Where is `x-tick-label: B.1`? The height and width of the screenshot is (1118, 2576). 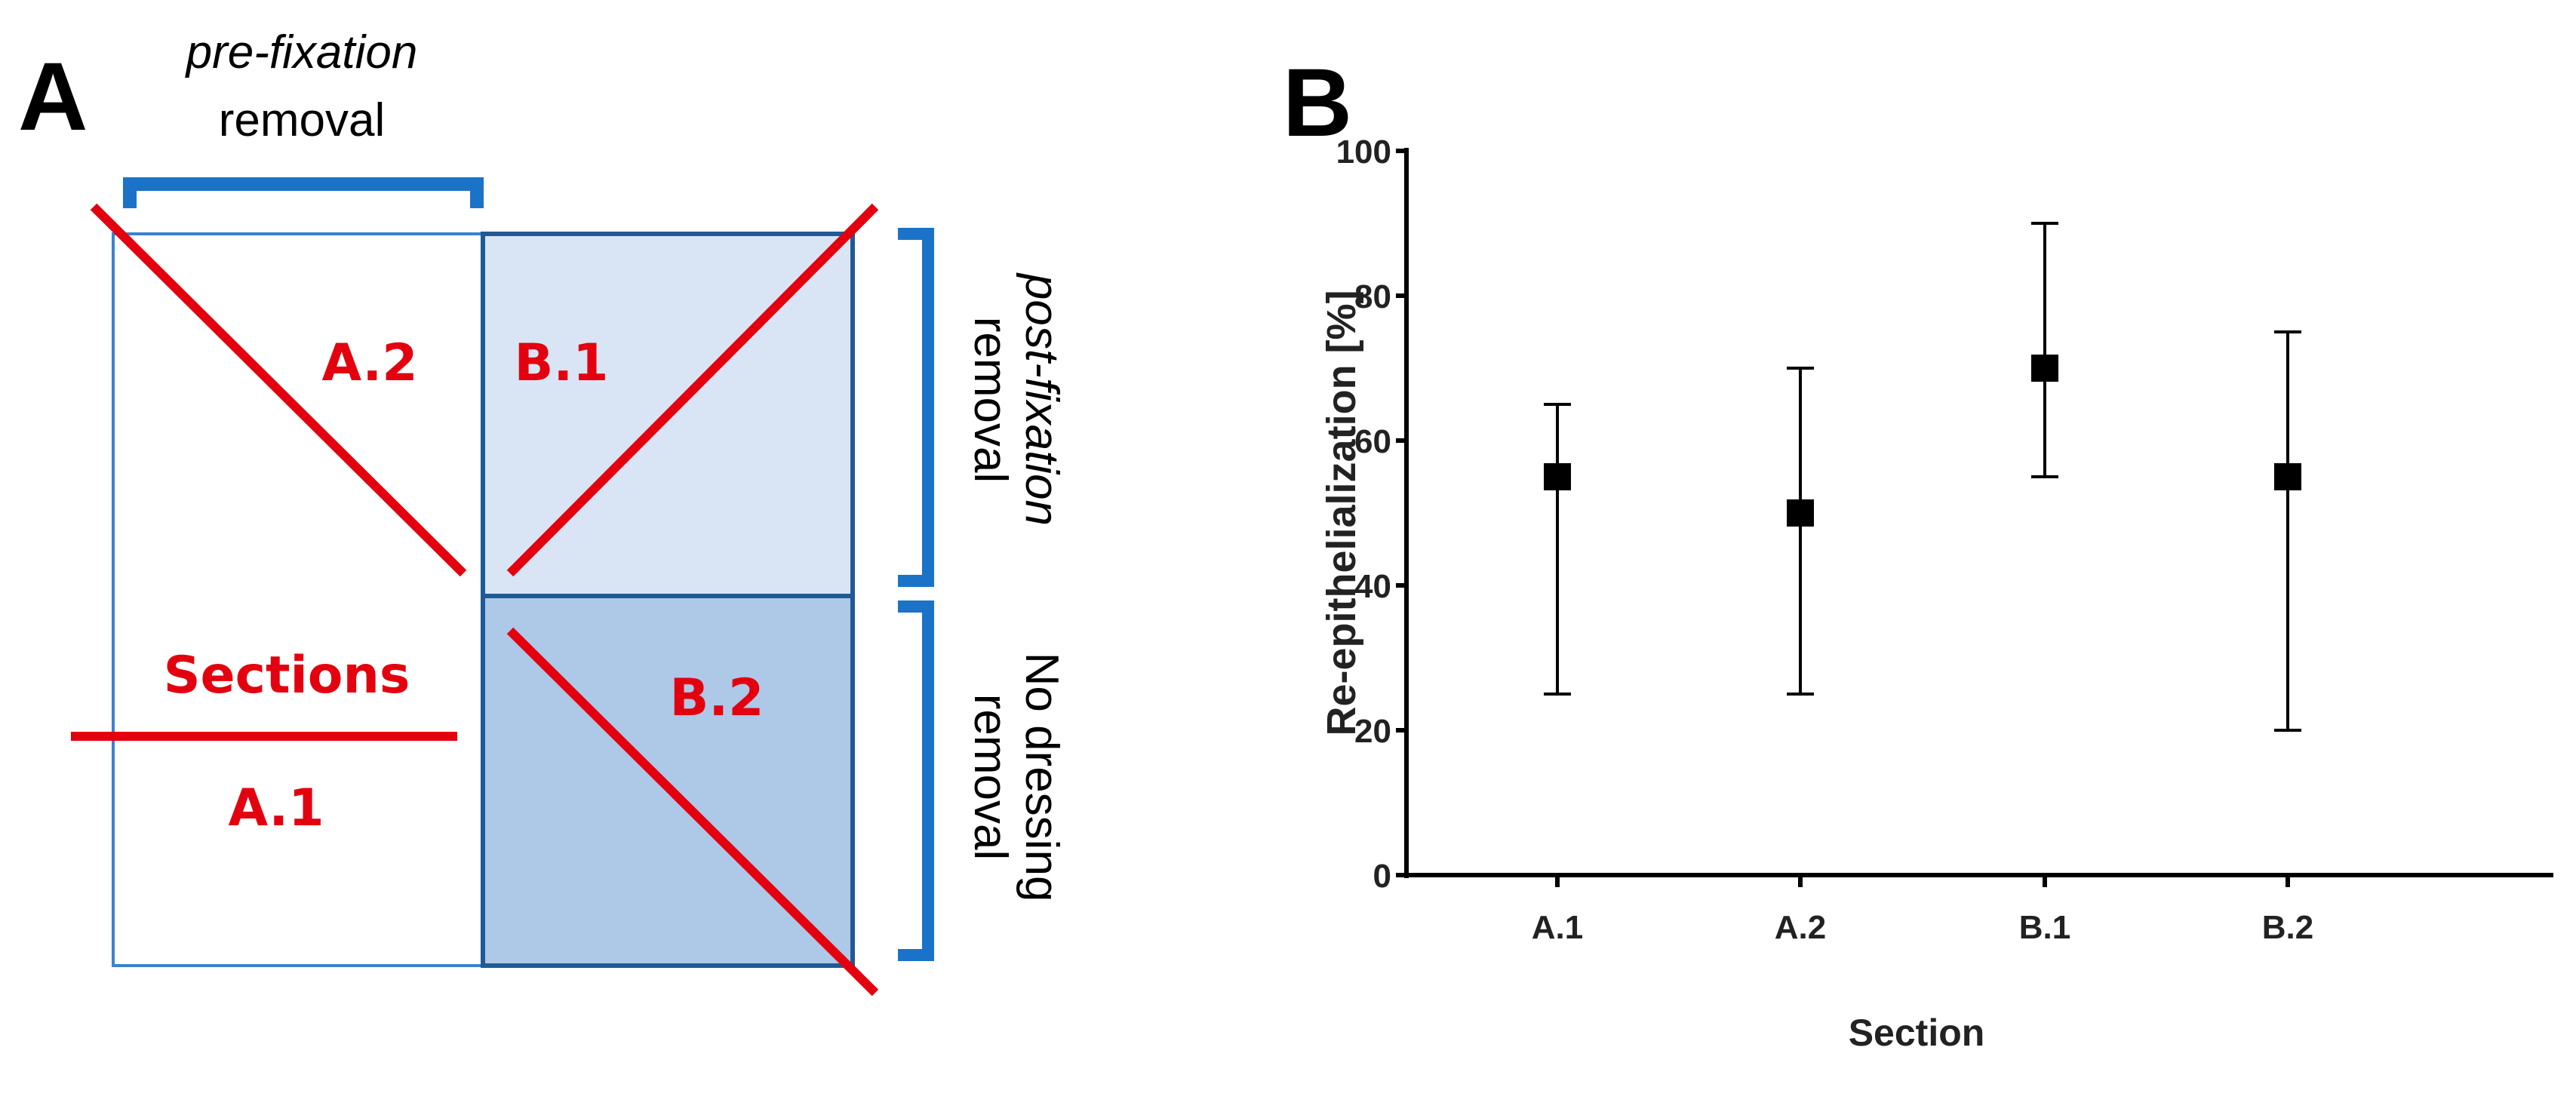 x-tick-label: B.1 is located at coordinates (2044, 927).